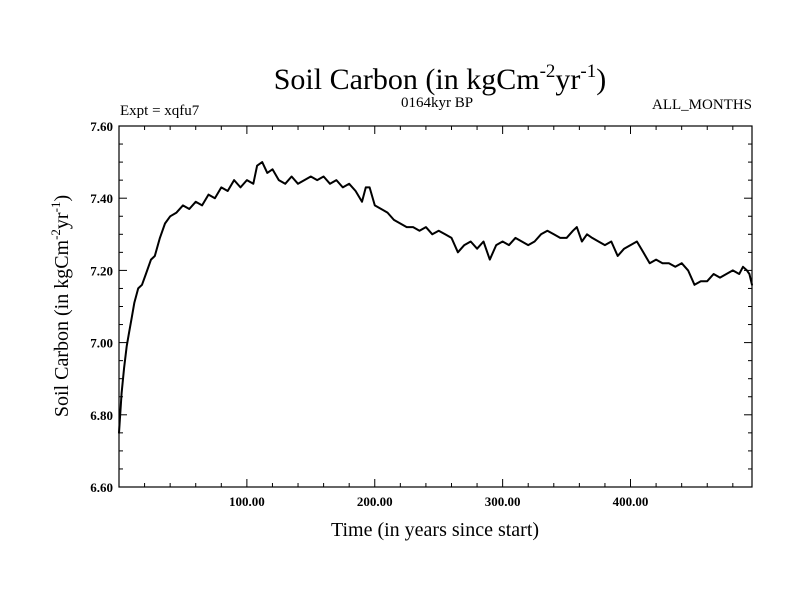 The image size is (800, 600). I want to click on y-tick-label: 7.00, so click(101, 343).